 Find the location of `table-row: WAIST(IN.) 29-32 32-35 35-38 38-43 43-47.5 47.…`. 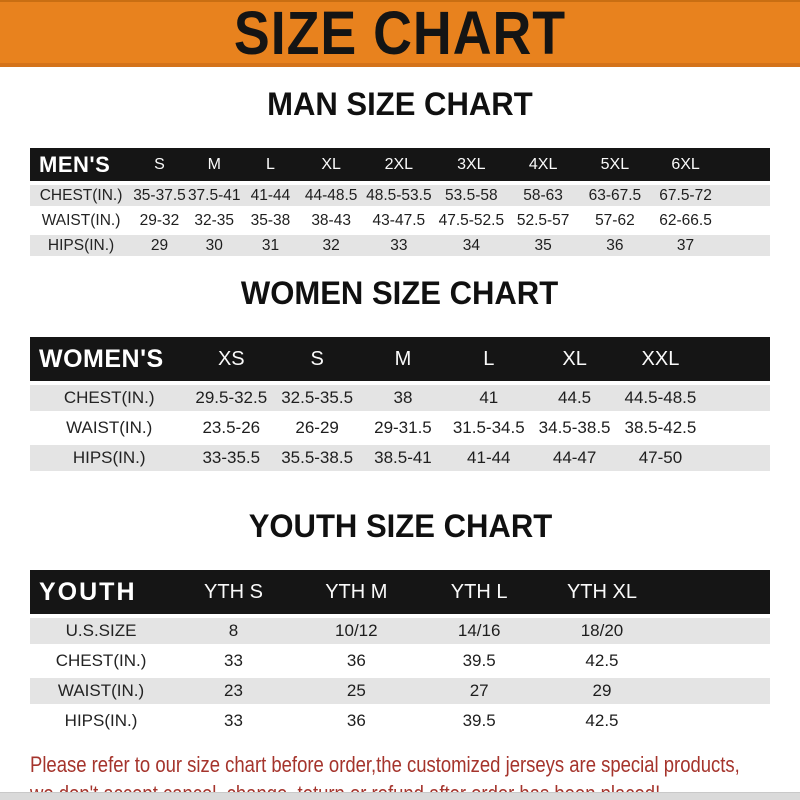

table-row: WAIST(IN.) 29-32 32-35 35-38 38-43 43-47.5 47.… is located at coordinates (400, 220).